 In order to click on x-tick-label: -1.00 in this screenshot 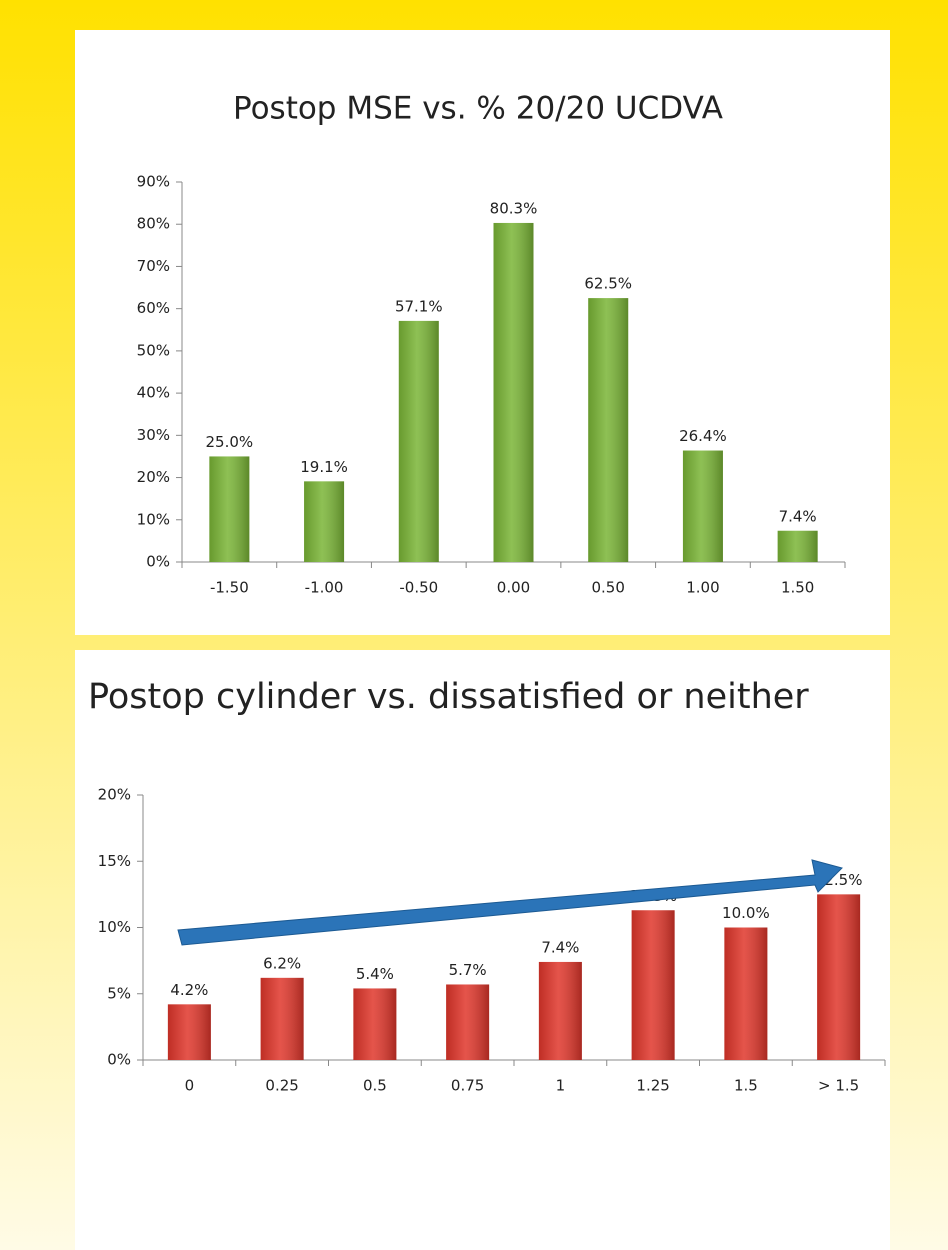, I will do `click(324, 588)`.